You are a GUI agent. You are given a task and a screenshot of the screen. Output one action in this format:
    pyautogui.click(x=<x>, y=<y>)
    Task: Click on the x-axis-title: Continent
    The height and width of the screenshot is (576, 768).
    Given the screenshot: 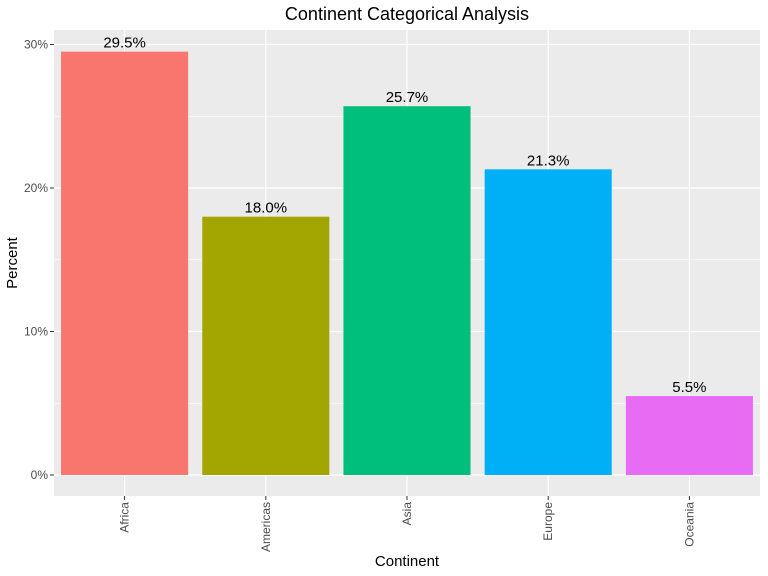 What is the action you would take?
    pyautogui.click(x=407, y=561)
    